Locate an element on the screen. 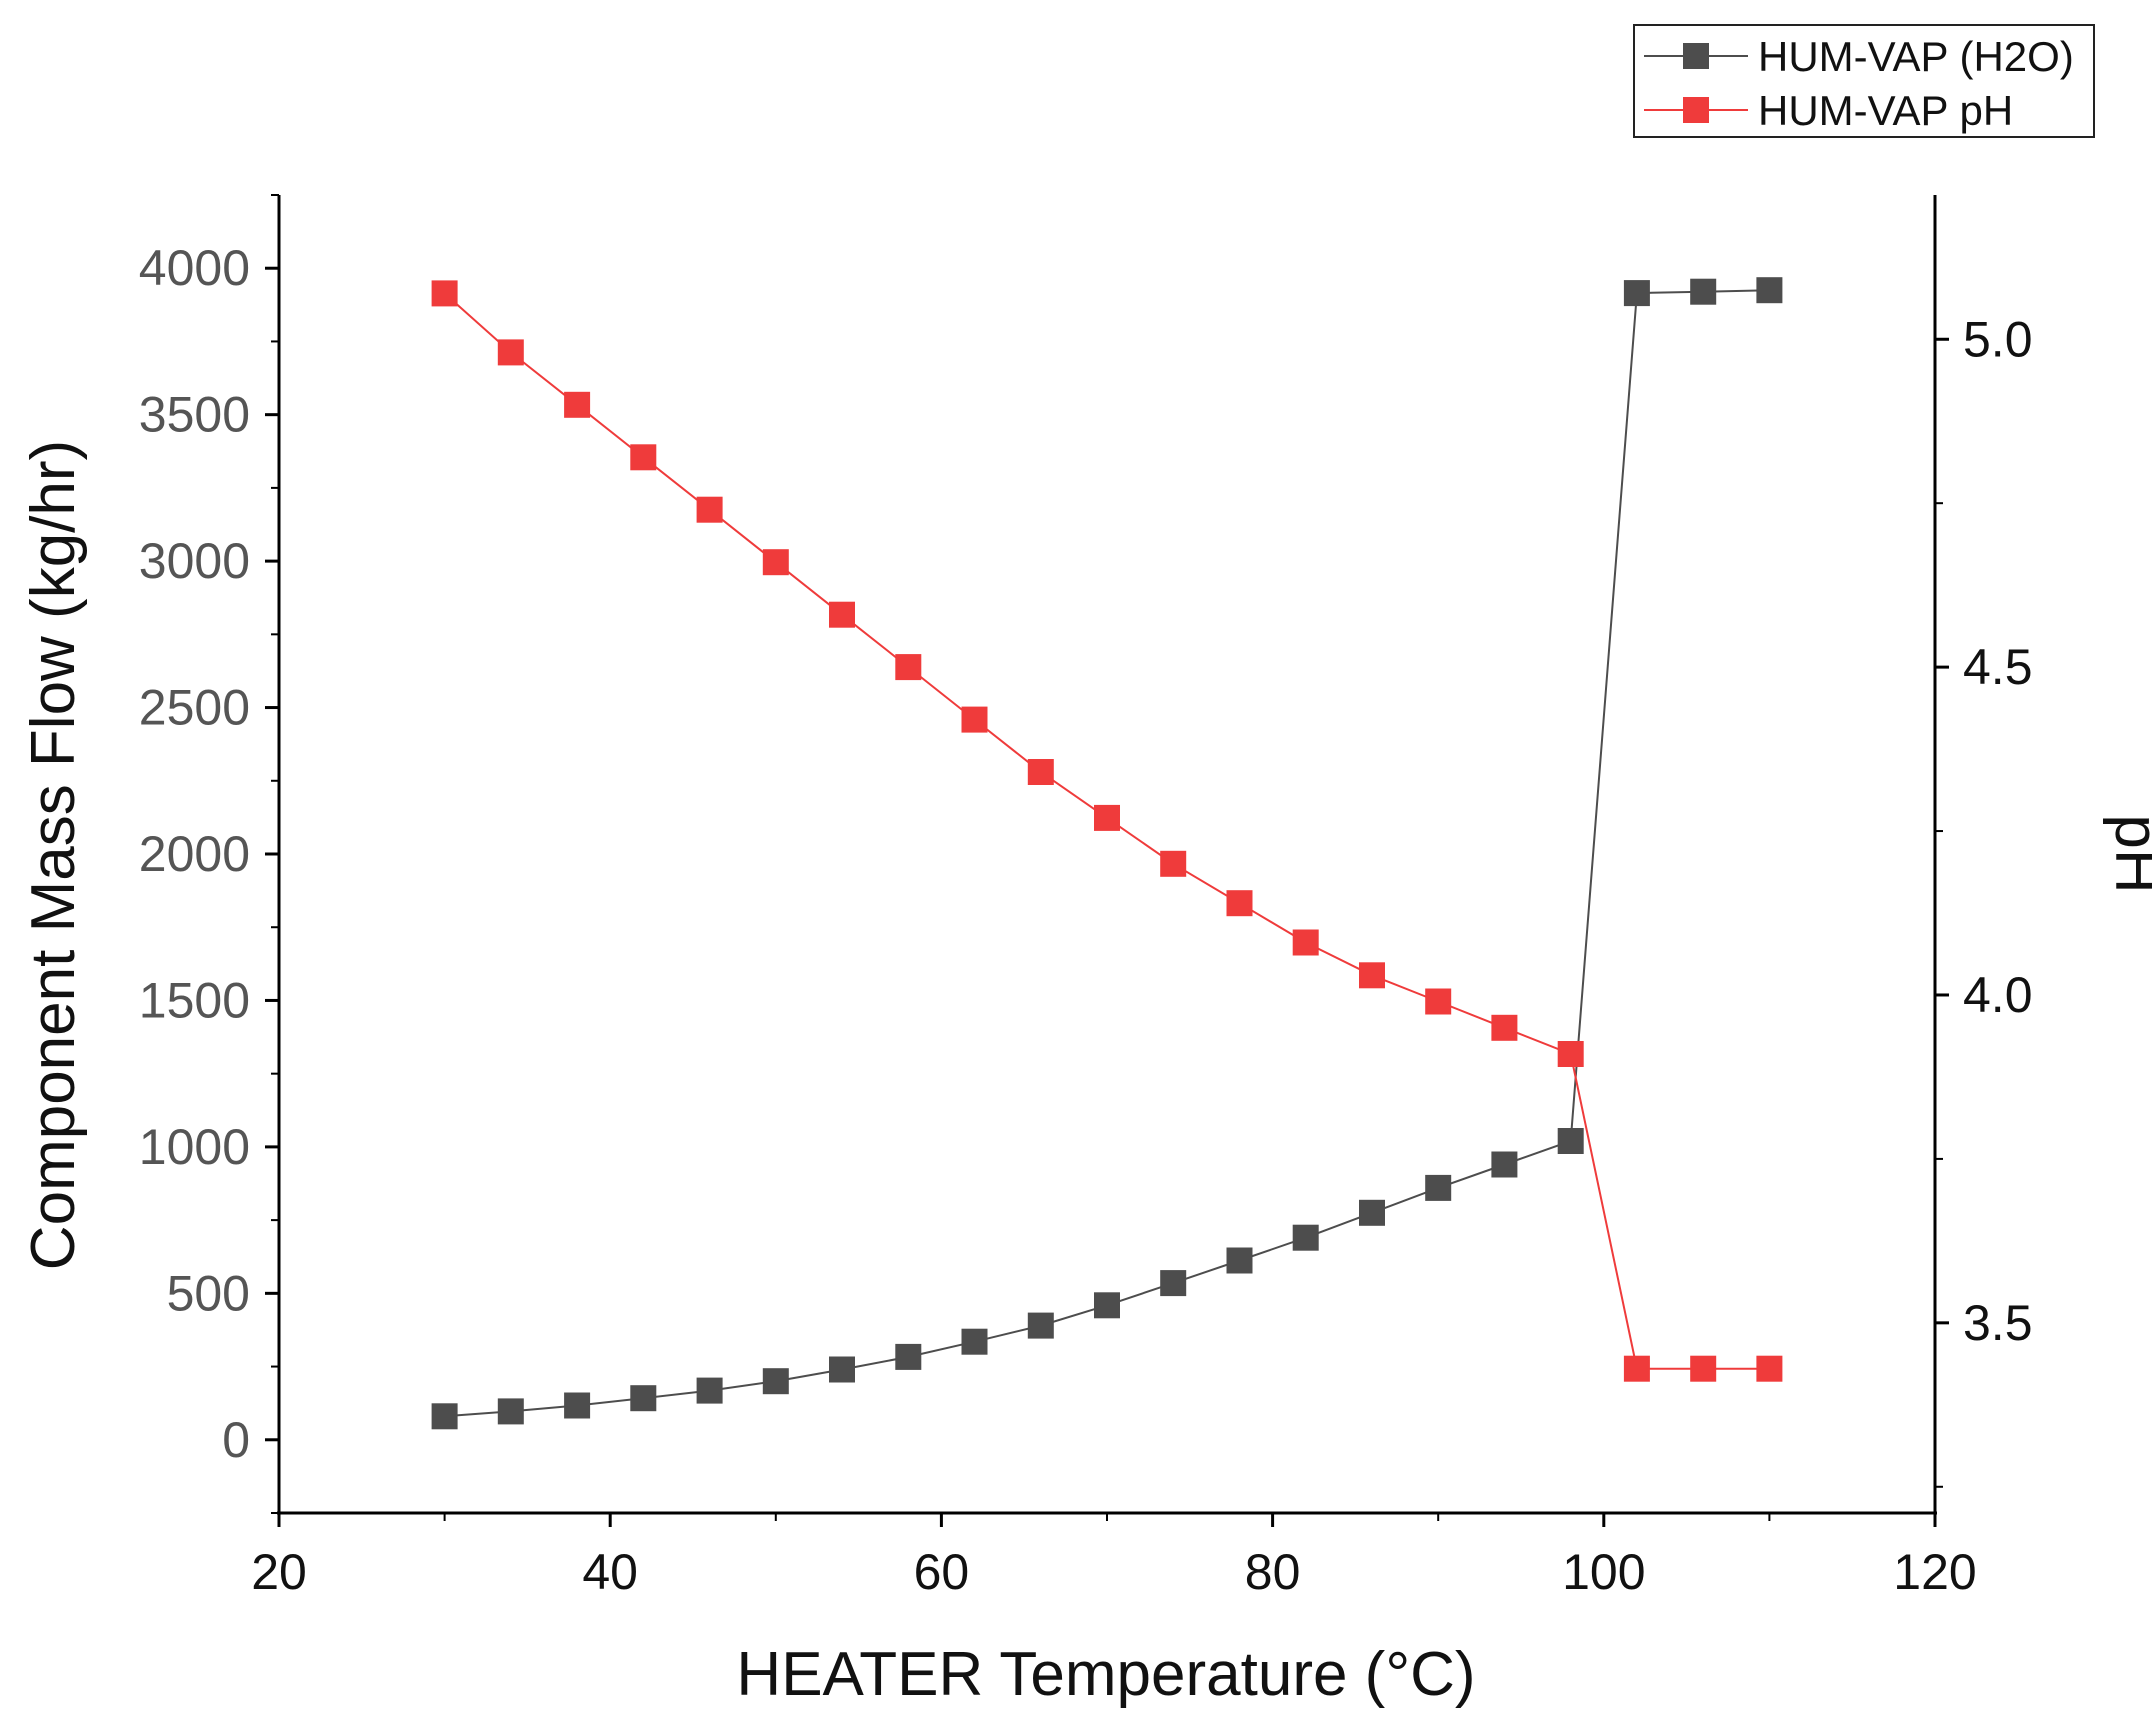 The width and height of the screenshot is (2152, 1732). x-tick-label: 100 is located at coordinates (1603, 1572).